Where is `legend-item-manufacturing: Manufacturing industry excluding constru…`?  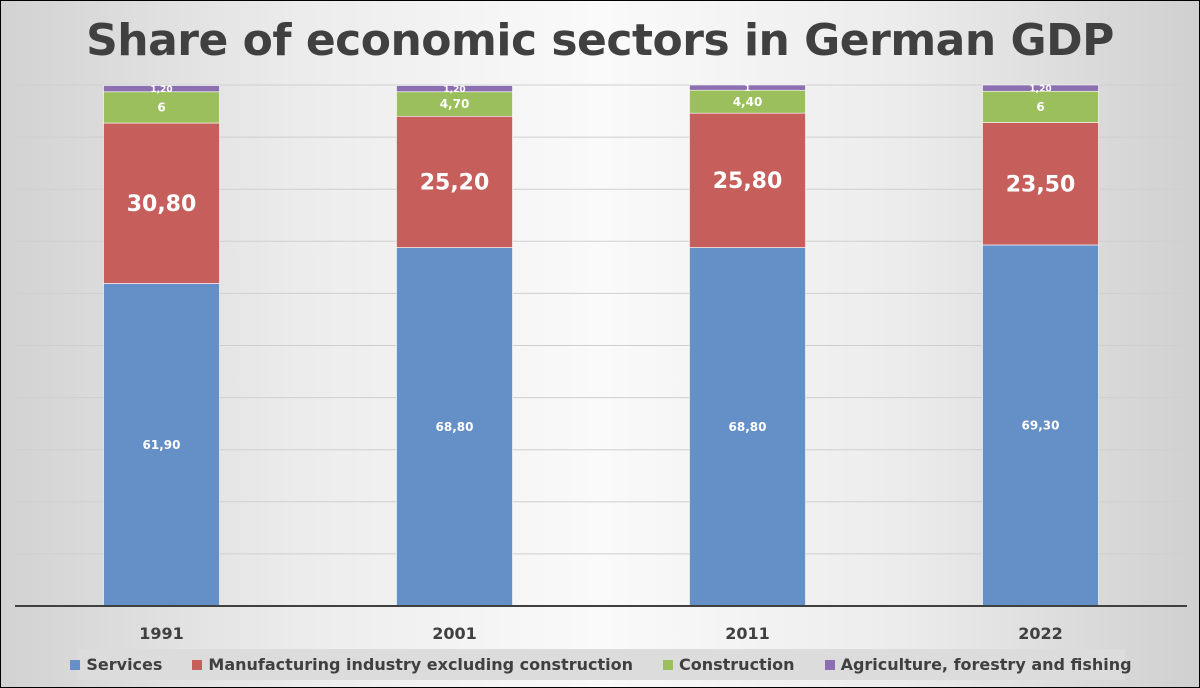
legend-item-manufacturing: Manufacturing industry excluding constru… is located at coordinates (412, 664).